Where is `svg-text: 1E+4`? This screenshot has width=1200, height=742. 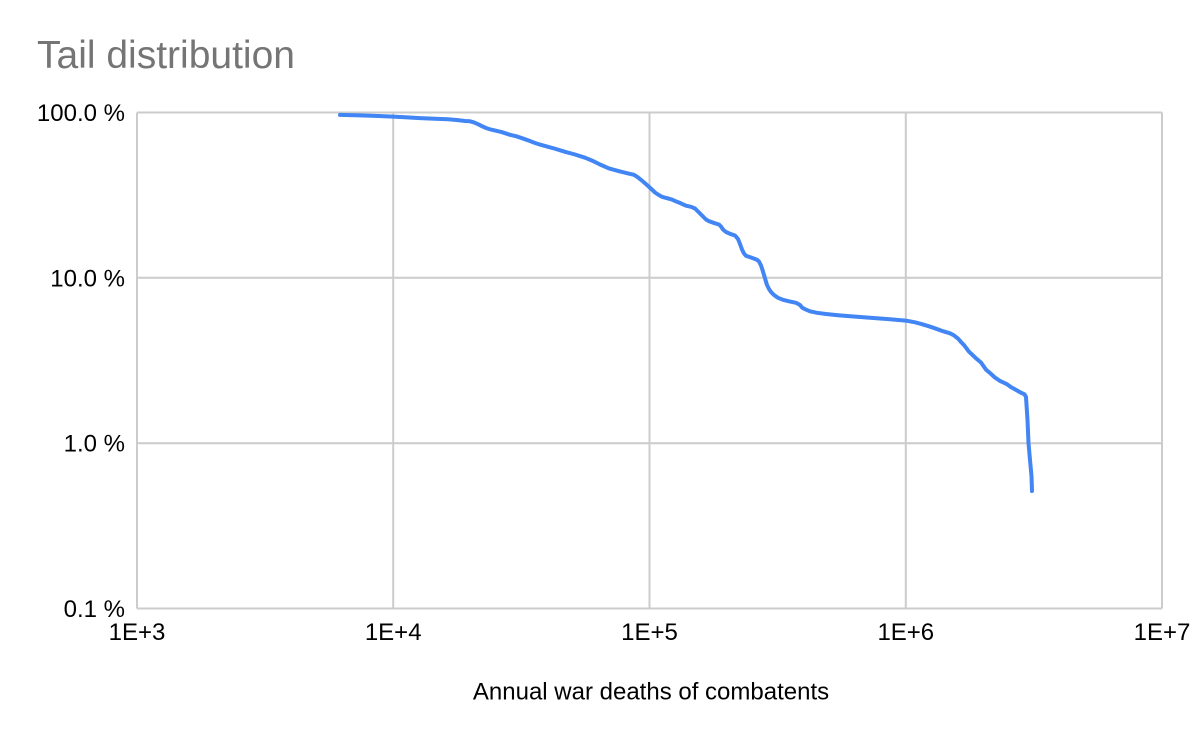
svg-text: 1E+4 is located at coordinates (393, 632).